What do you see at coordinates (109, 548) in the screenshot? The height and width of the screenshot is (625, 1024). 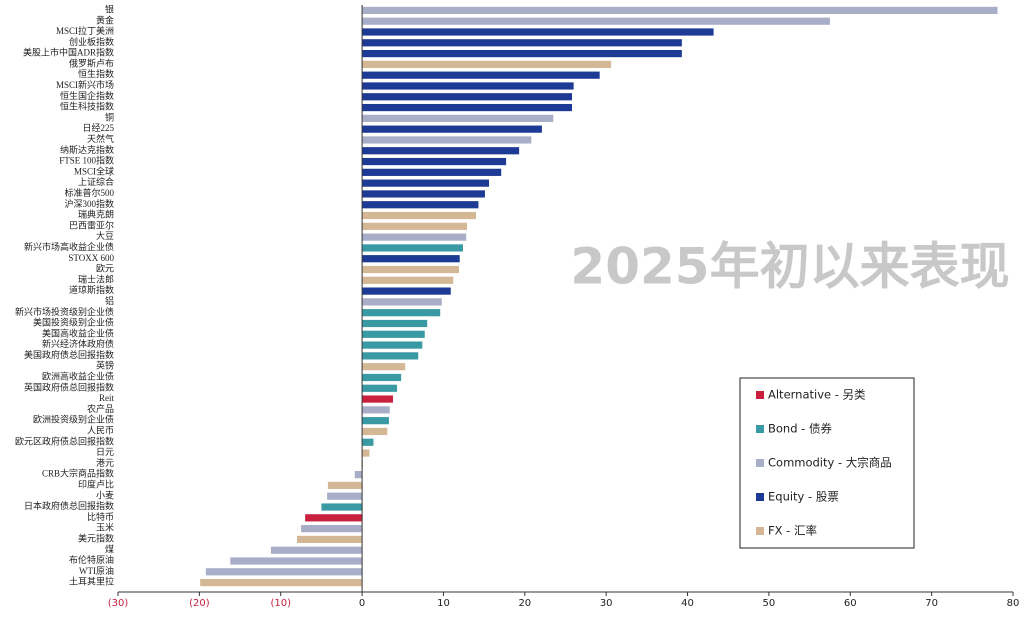 I see `y-tick-label: 煤` at bounding box center [109, 548].